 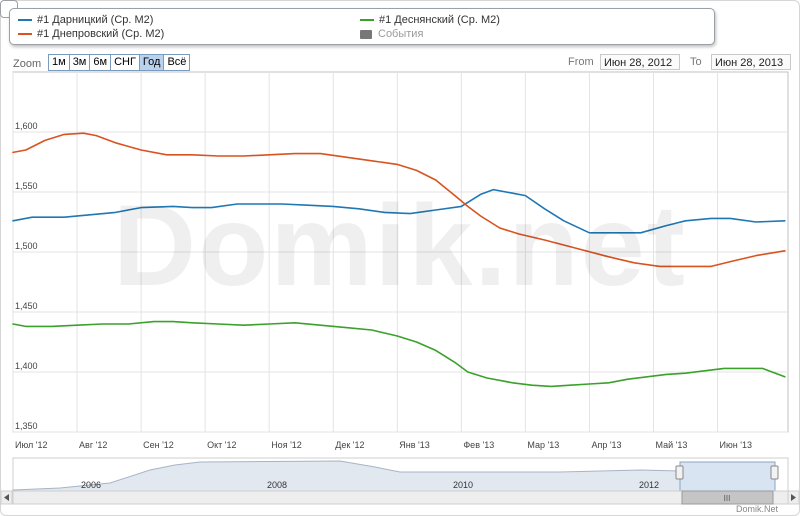 I want to click on x-tick-label: Мар '13, so click(x=543, y=445).